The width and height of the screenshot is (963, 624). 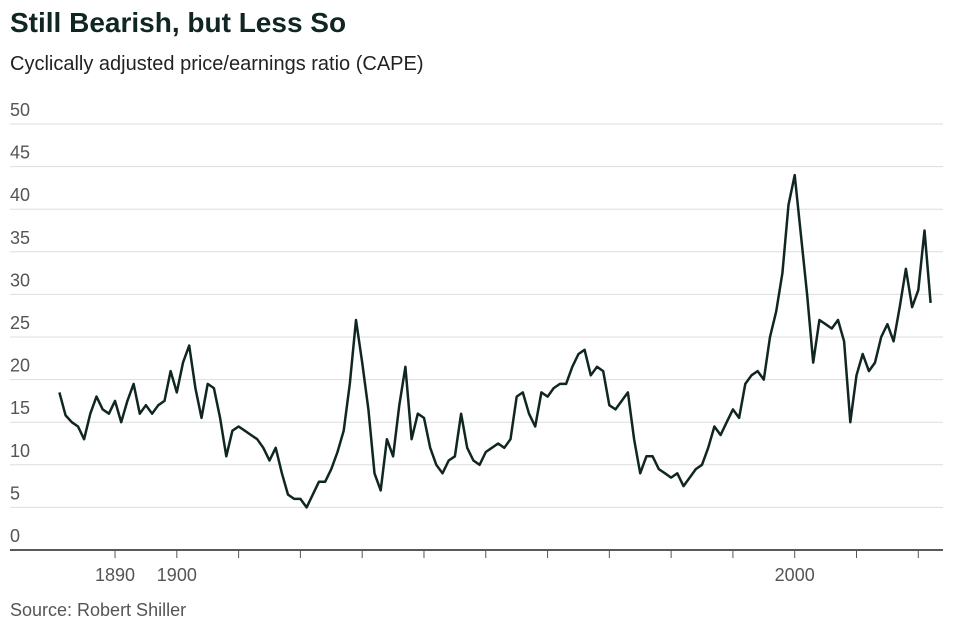 What do you see at coordinates (15, 536) in the screenshot?
I see `y-tick-label: 0` at bounding box center [15, 536].